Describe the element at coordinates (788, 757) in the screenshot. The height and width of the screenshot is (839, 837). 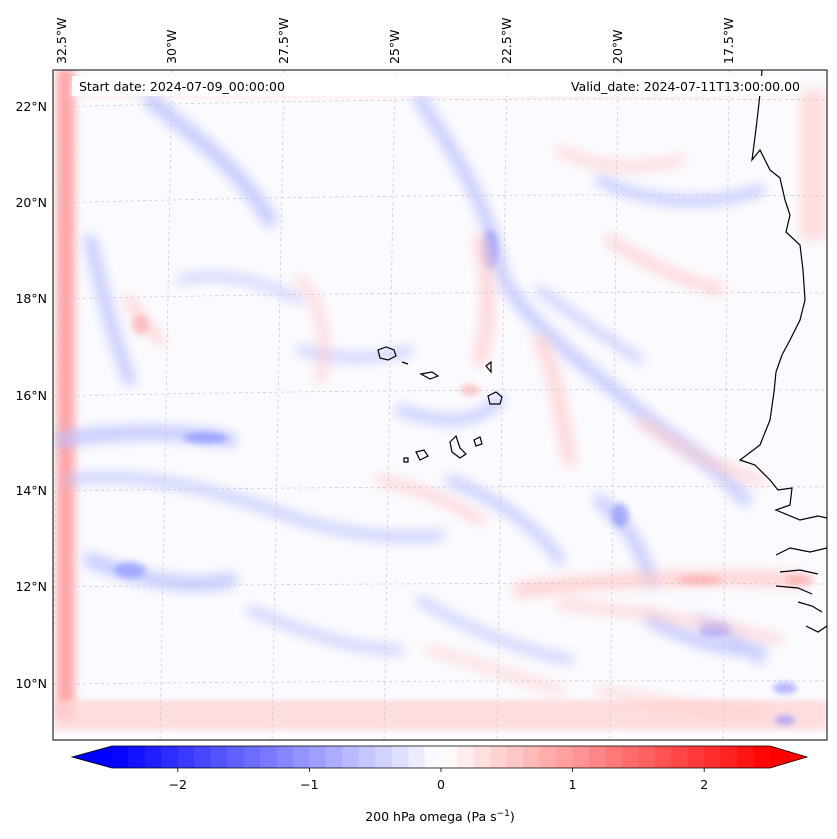
I see `colorbar-extend-high` at that location.